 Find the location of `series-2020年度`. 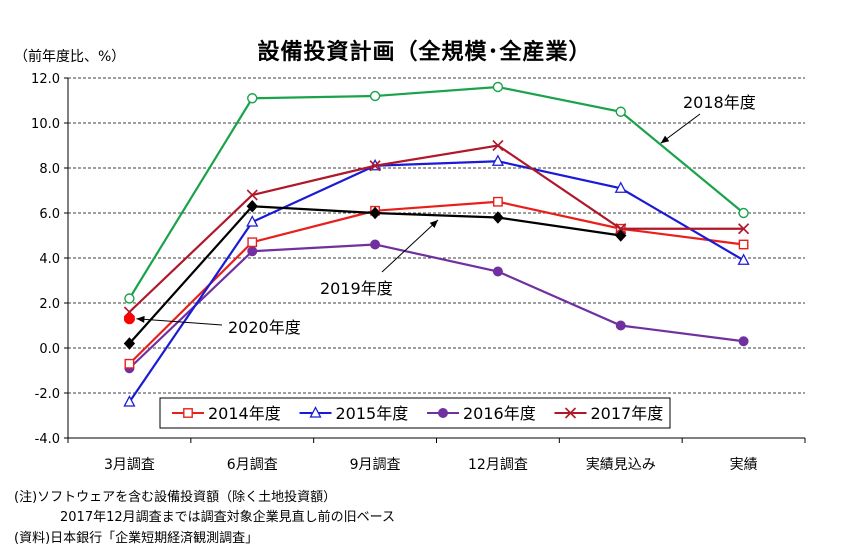

series-2020年度 is located at coordinates (129, 319).